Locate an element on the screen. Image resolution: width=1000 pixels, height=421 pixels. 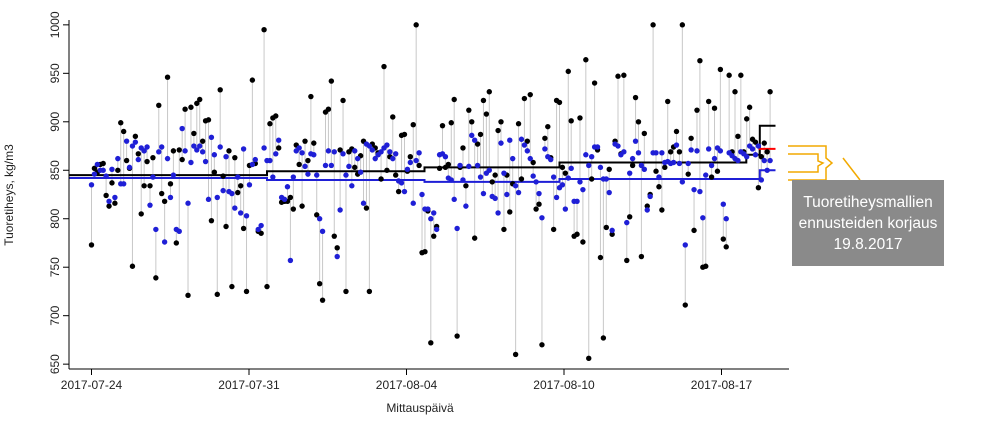
outer-brace is located at coordinates (811, 163).